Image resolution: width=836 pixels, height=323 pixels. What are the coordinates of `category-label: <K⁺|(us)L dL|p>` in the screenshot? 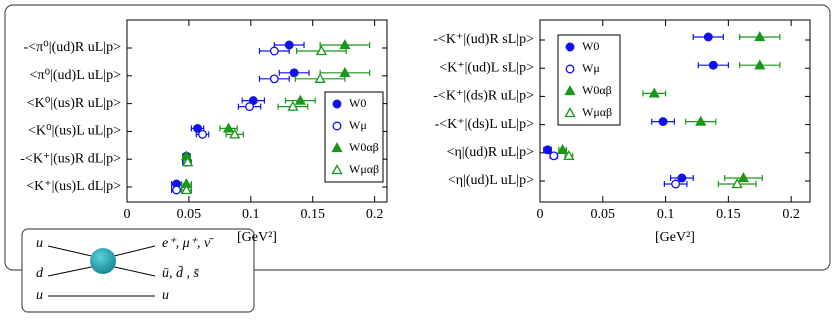 It's located at (73, 186).